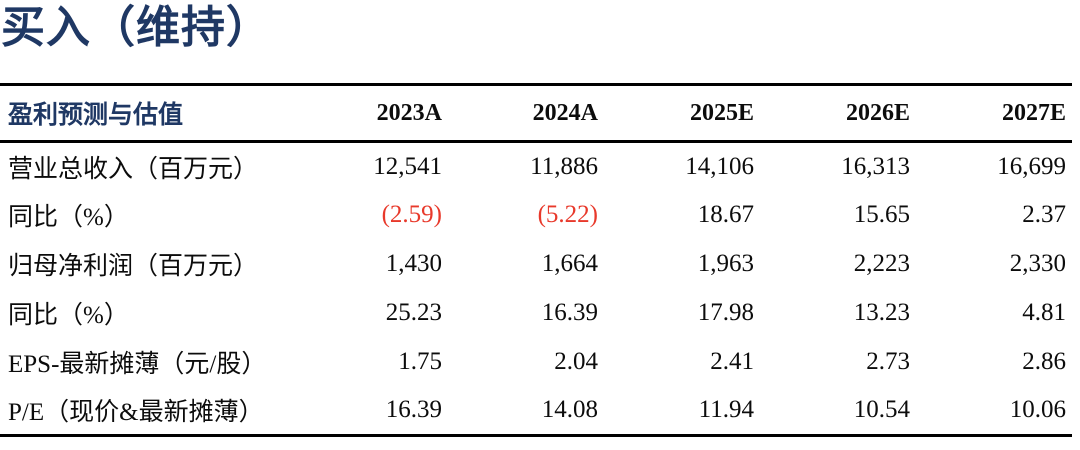 The width and height of the screenshot is (1080, 450). I want to click on cell-value: 1,963, so click(725, 263).